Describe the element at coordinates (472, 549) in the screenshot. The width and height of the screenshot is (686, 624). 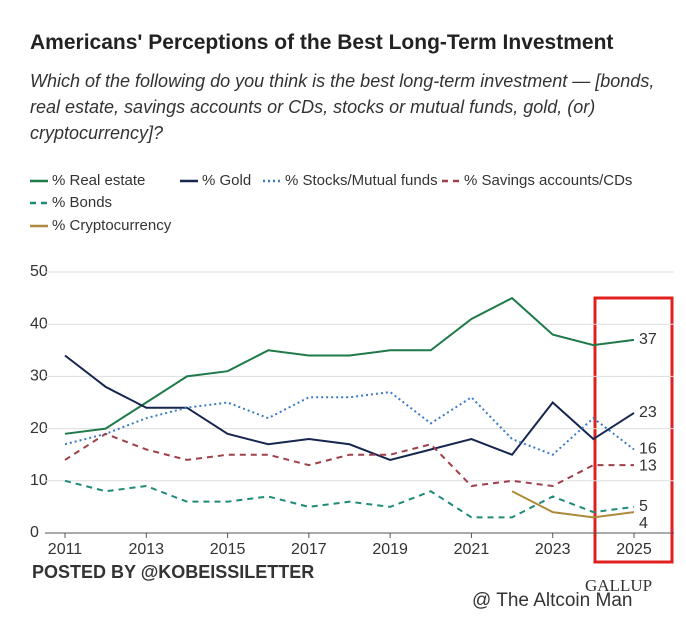
I see `x-tick-label: 2021` at that location.